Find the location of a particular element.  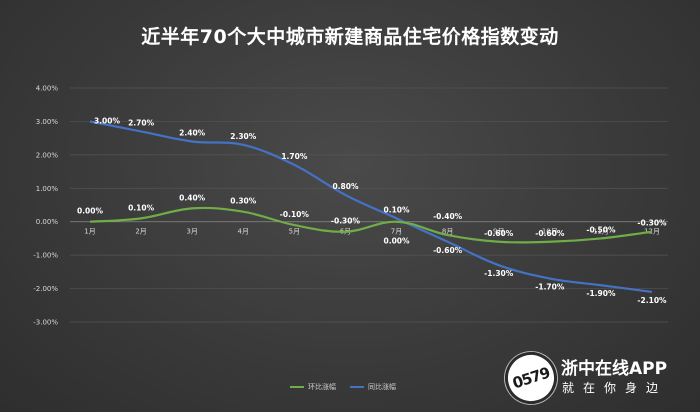

y-tick-label: 3.00% is located at coordinates (47, 122).